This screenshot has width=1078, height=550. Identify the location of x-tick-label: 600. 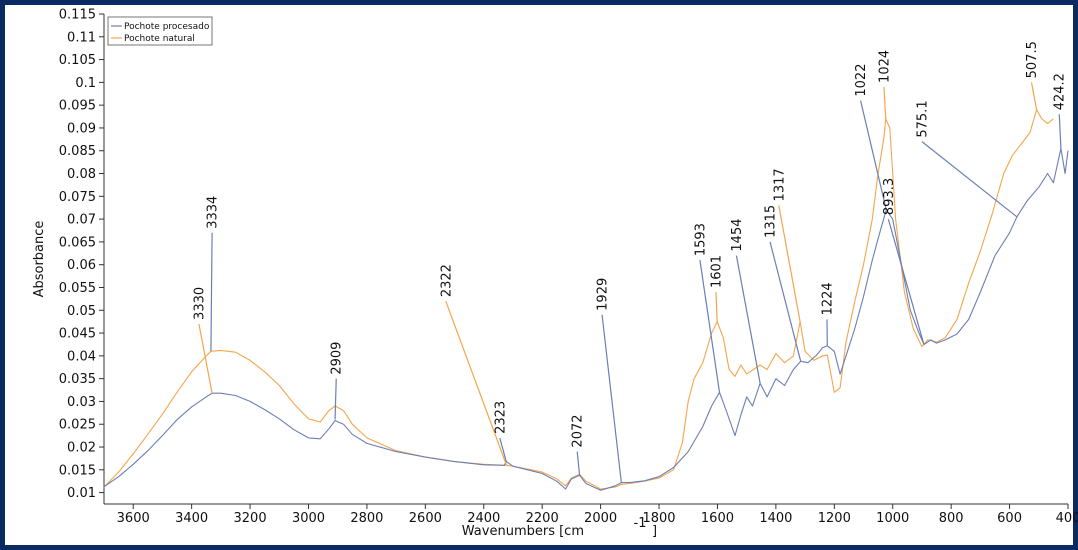
(1009, 518).